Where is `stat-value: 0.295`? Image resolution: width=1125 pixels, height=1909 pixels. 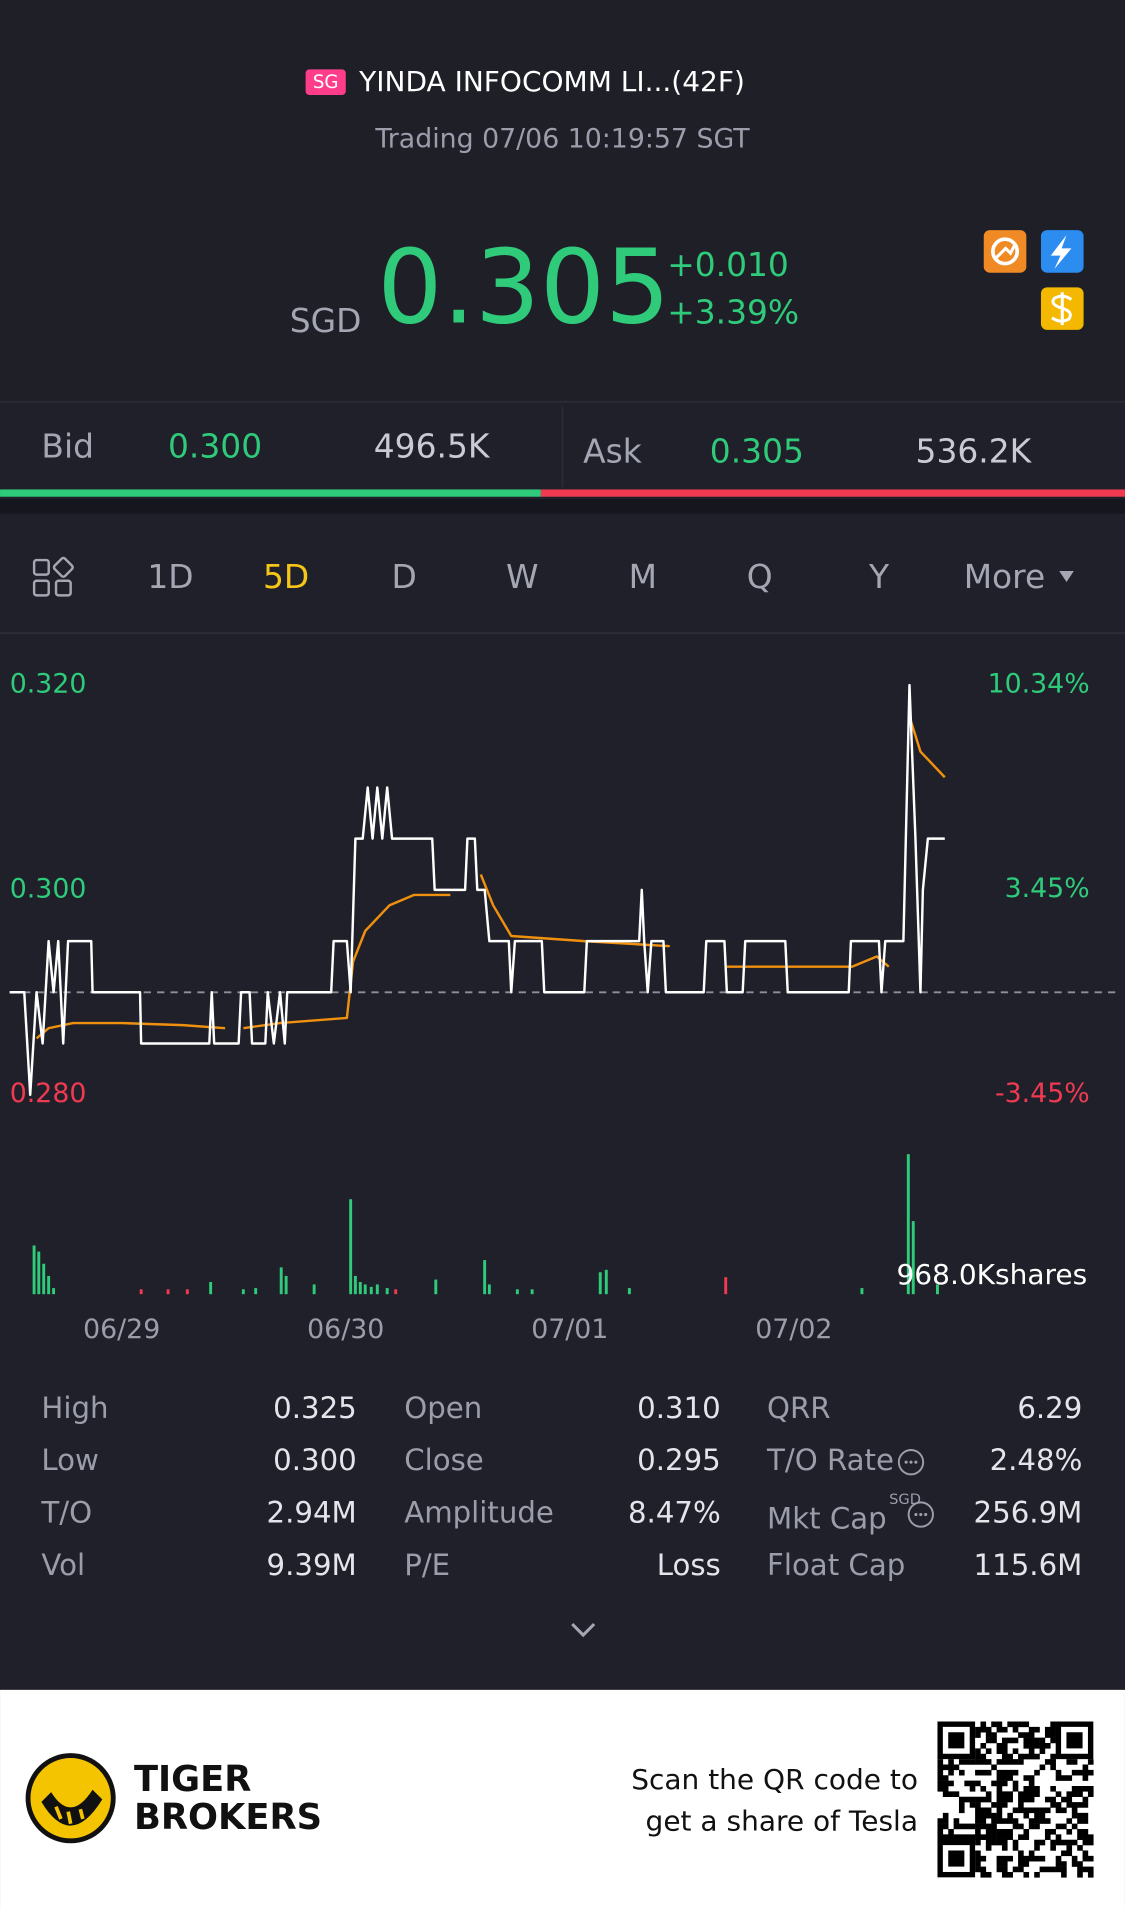
stat-value: 0.295 is located at coordinates (679, 1460).